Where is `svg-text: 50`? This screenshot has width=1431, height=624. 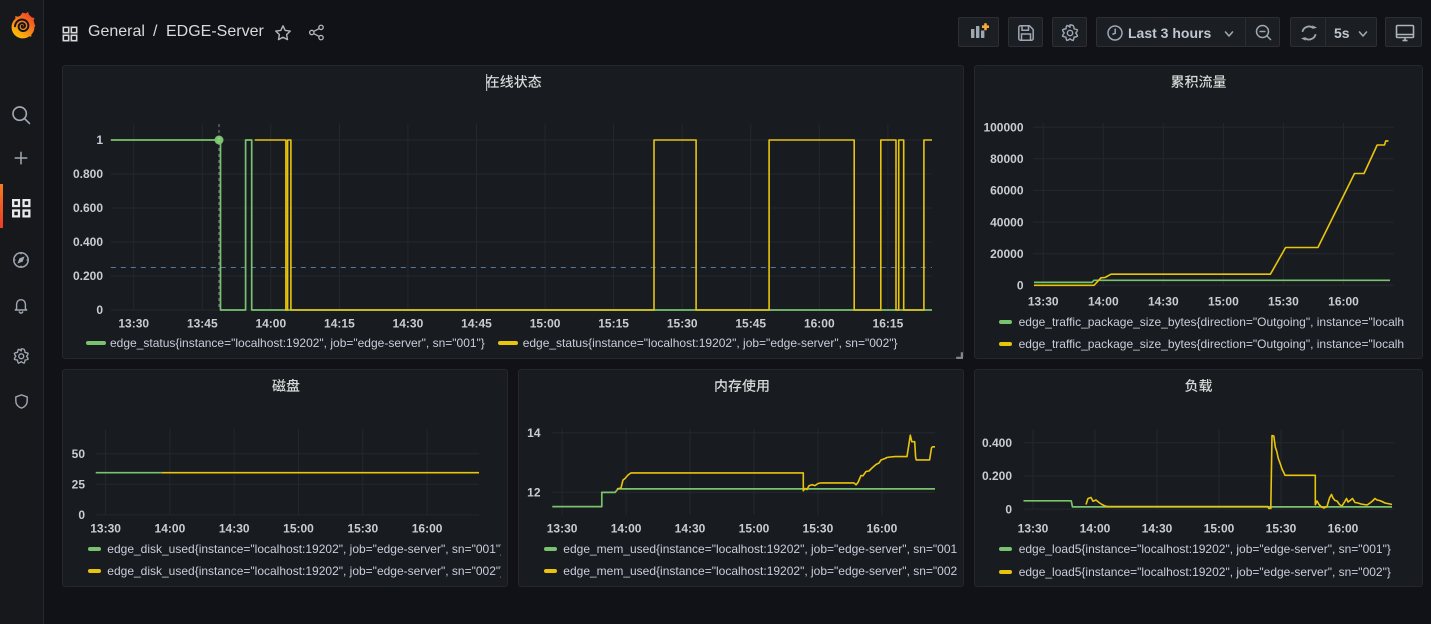 svg-text: 50 is located at coordinates (79, 454).